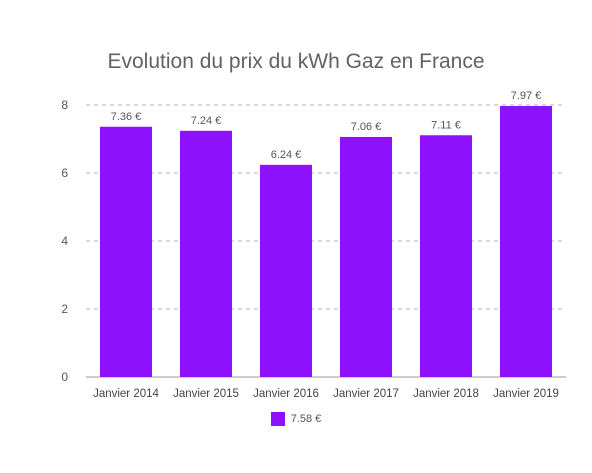 The width and height of the screenshot is (592, 473). I want to click on x-tick-label: Janvier 2016, so click(286, 394).